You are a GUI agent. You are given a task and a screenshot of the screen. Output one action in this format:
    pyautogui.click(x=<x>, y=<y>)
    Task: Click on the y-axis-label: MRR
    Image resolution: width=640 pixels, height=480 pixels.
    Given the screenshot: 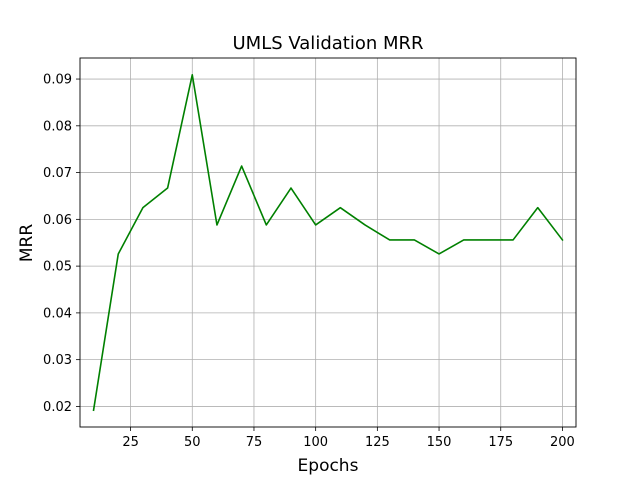 What is the action you would take?
    pyautogui.click(x=27, y=243)
    